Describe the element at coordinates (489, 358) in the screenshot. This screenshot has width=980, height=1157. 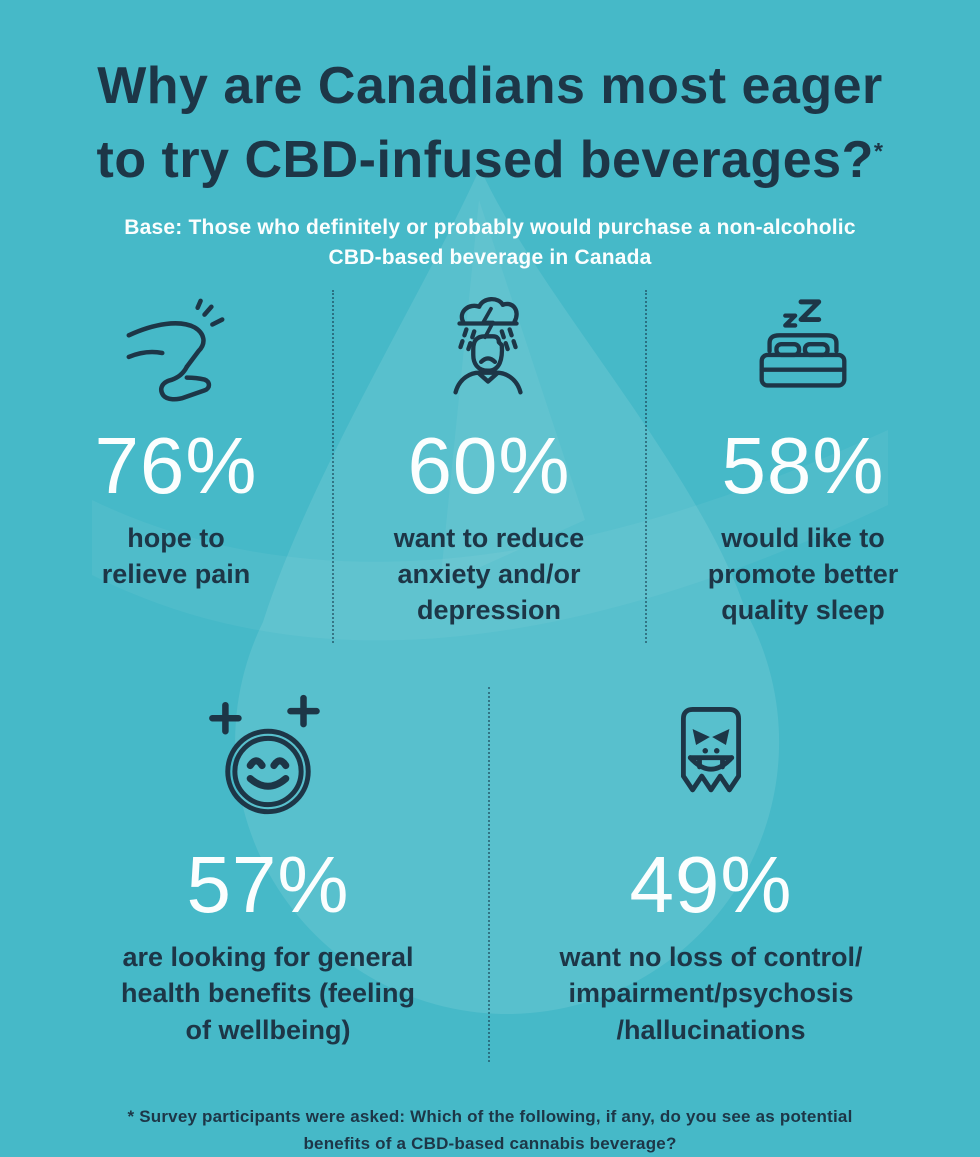
I see `depression-icon` at that location.